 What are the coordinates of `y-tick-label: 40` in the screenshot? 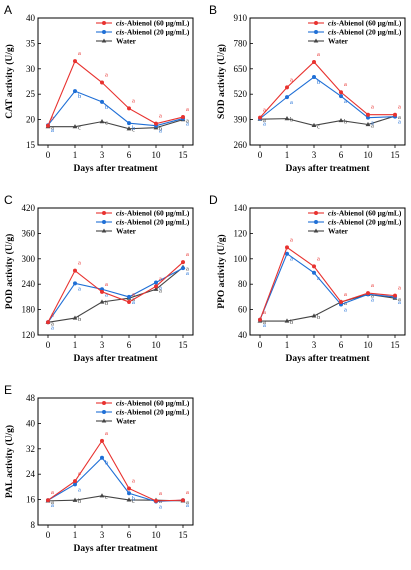 It's located at (243, 335).